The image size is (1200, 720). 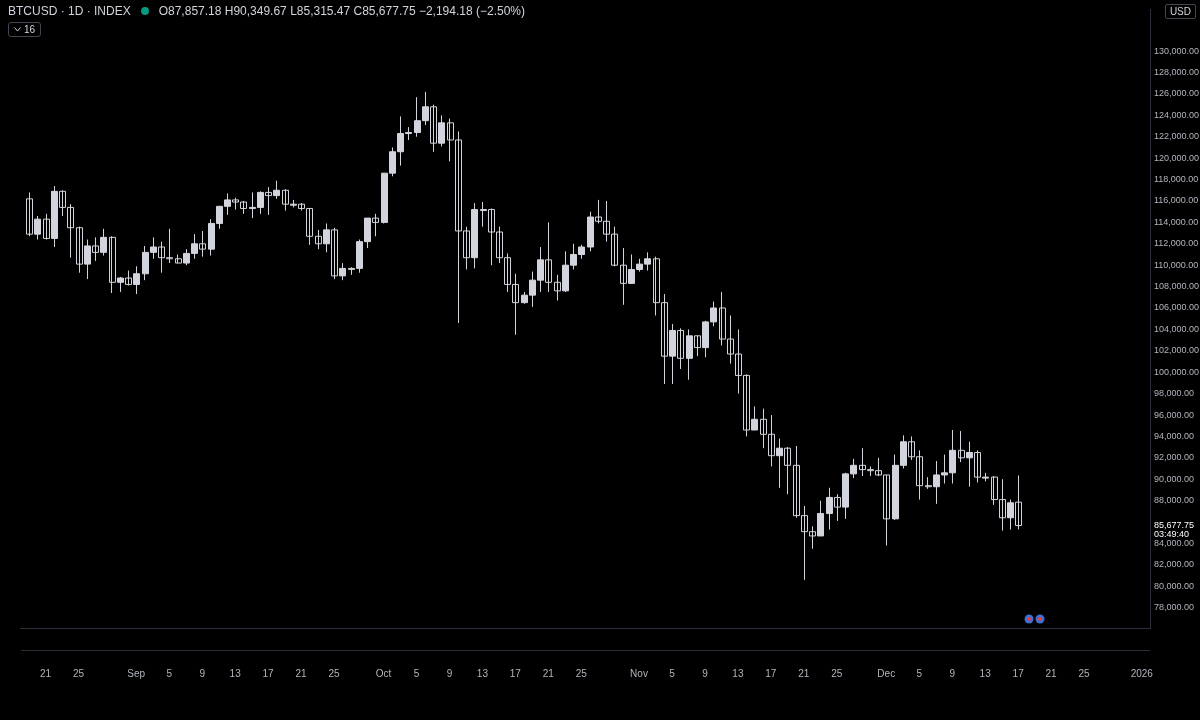 What do you see at coordinates (136, 673) in the screenshot?
I see `x-tick-label: Sep` at bounding box center [136, 673].